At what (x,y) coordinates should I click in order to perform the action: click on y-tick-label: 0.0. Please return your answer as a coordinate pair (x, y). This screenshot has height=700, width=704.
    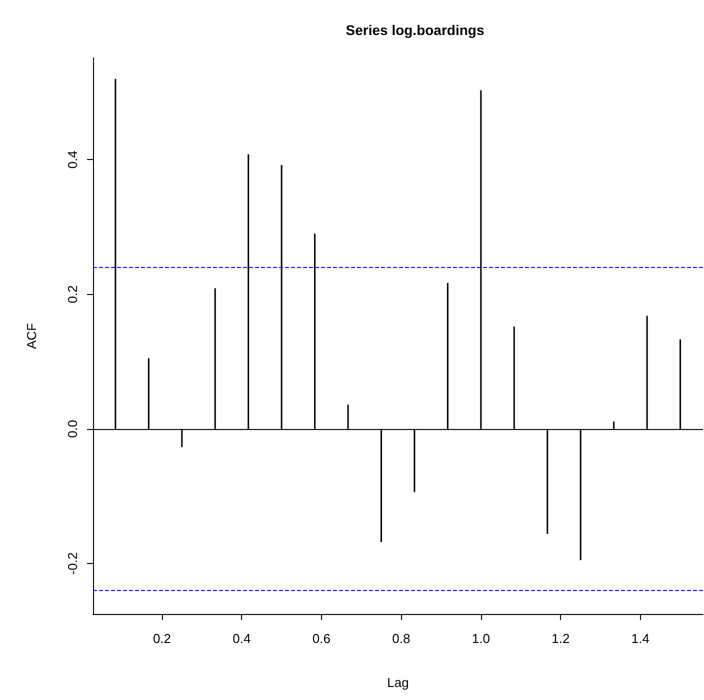
    Looking at the image, I should click on (72, 429).